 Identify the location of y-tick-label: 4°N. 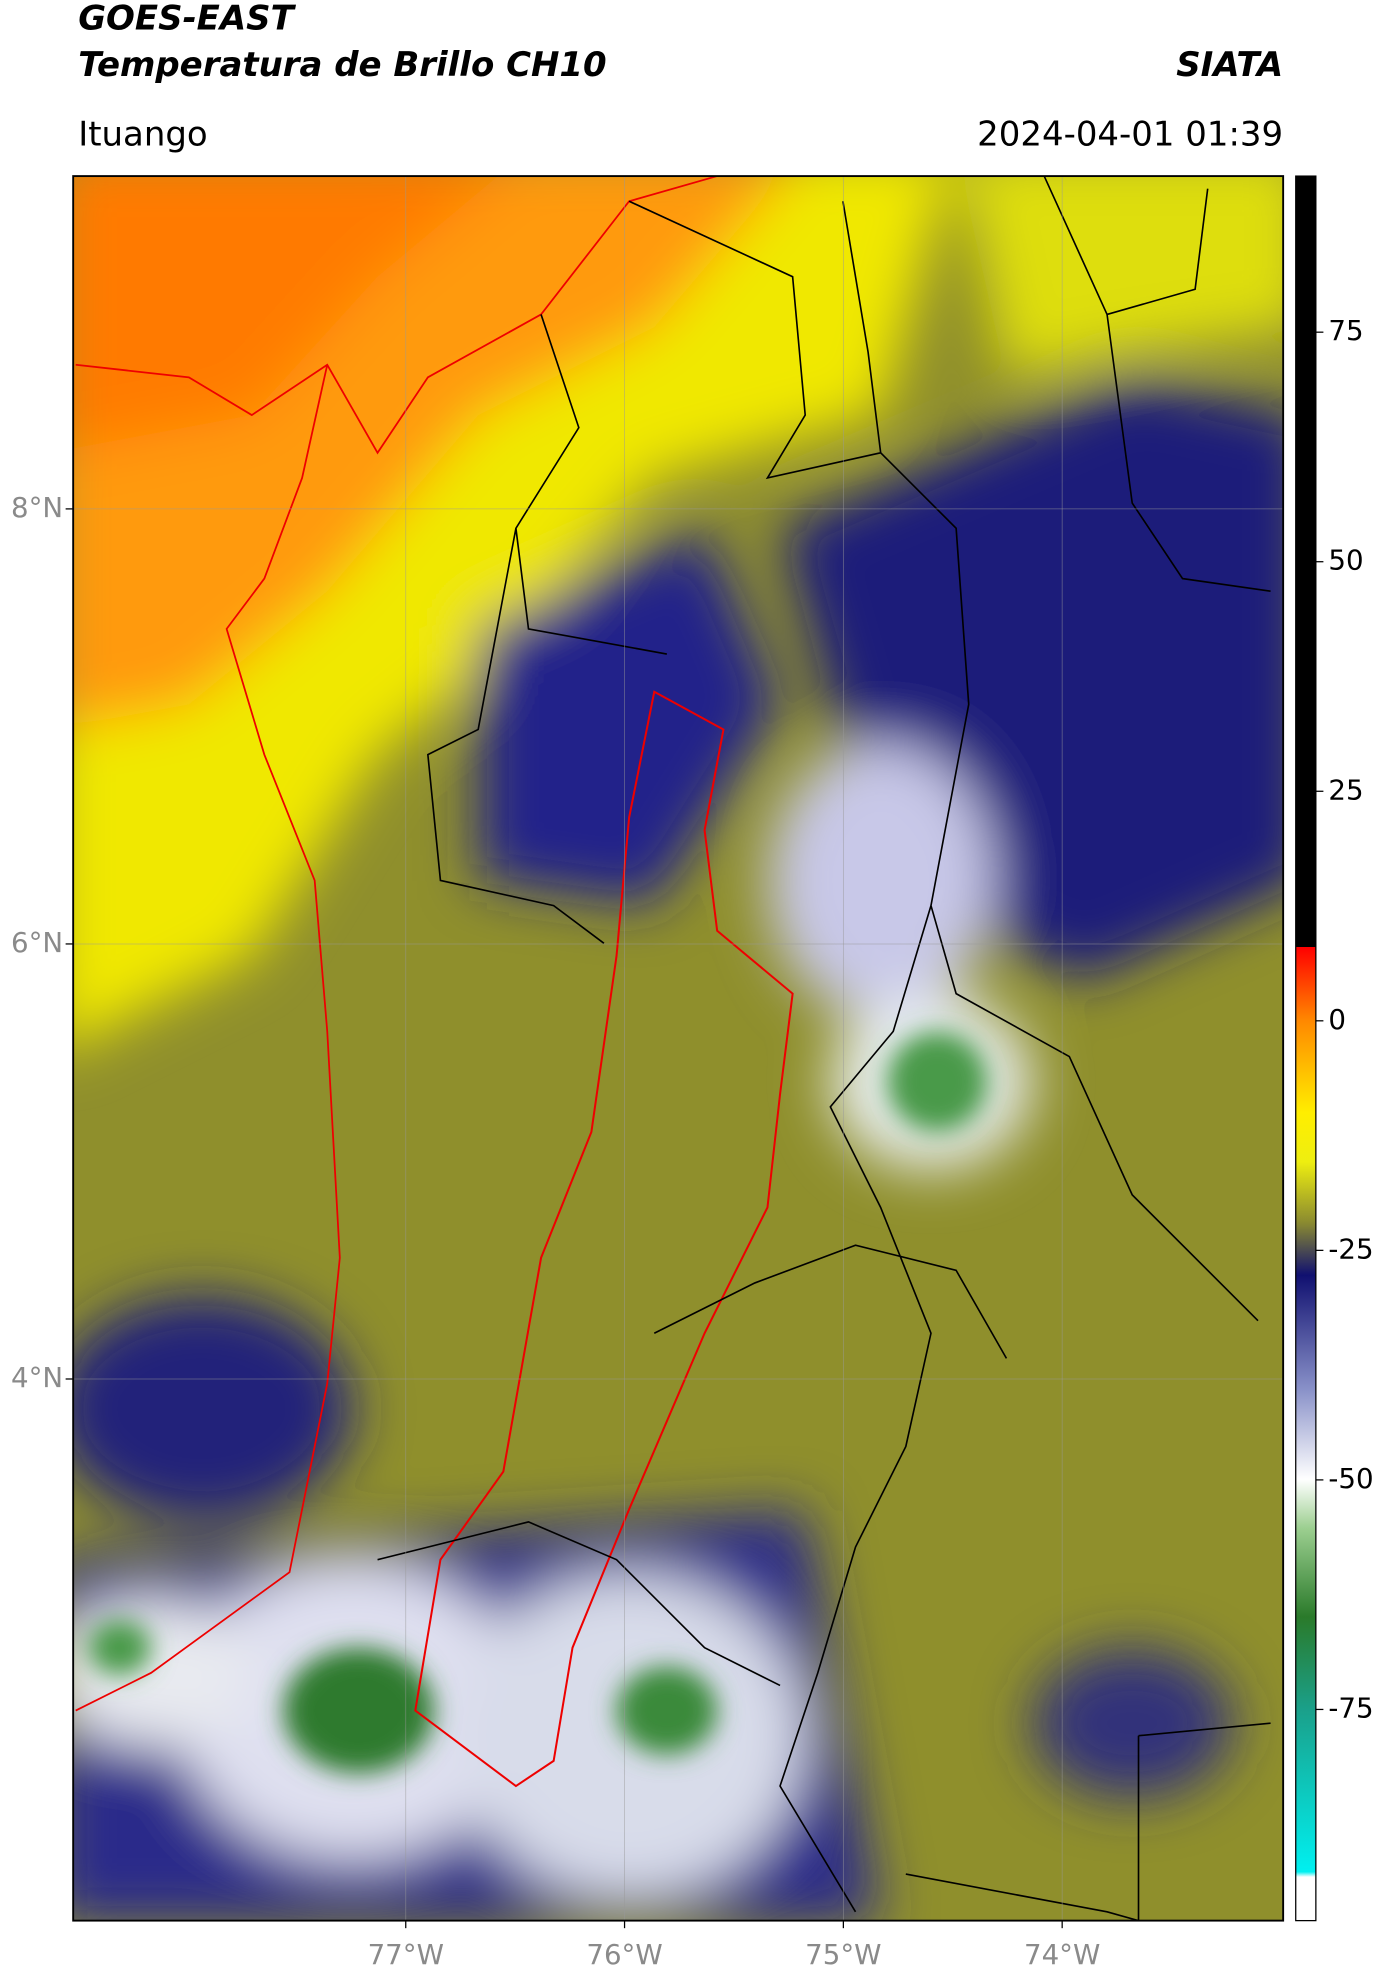
(37, 1377).